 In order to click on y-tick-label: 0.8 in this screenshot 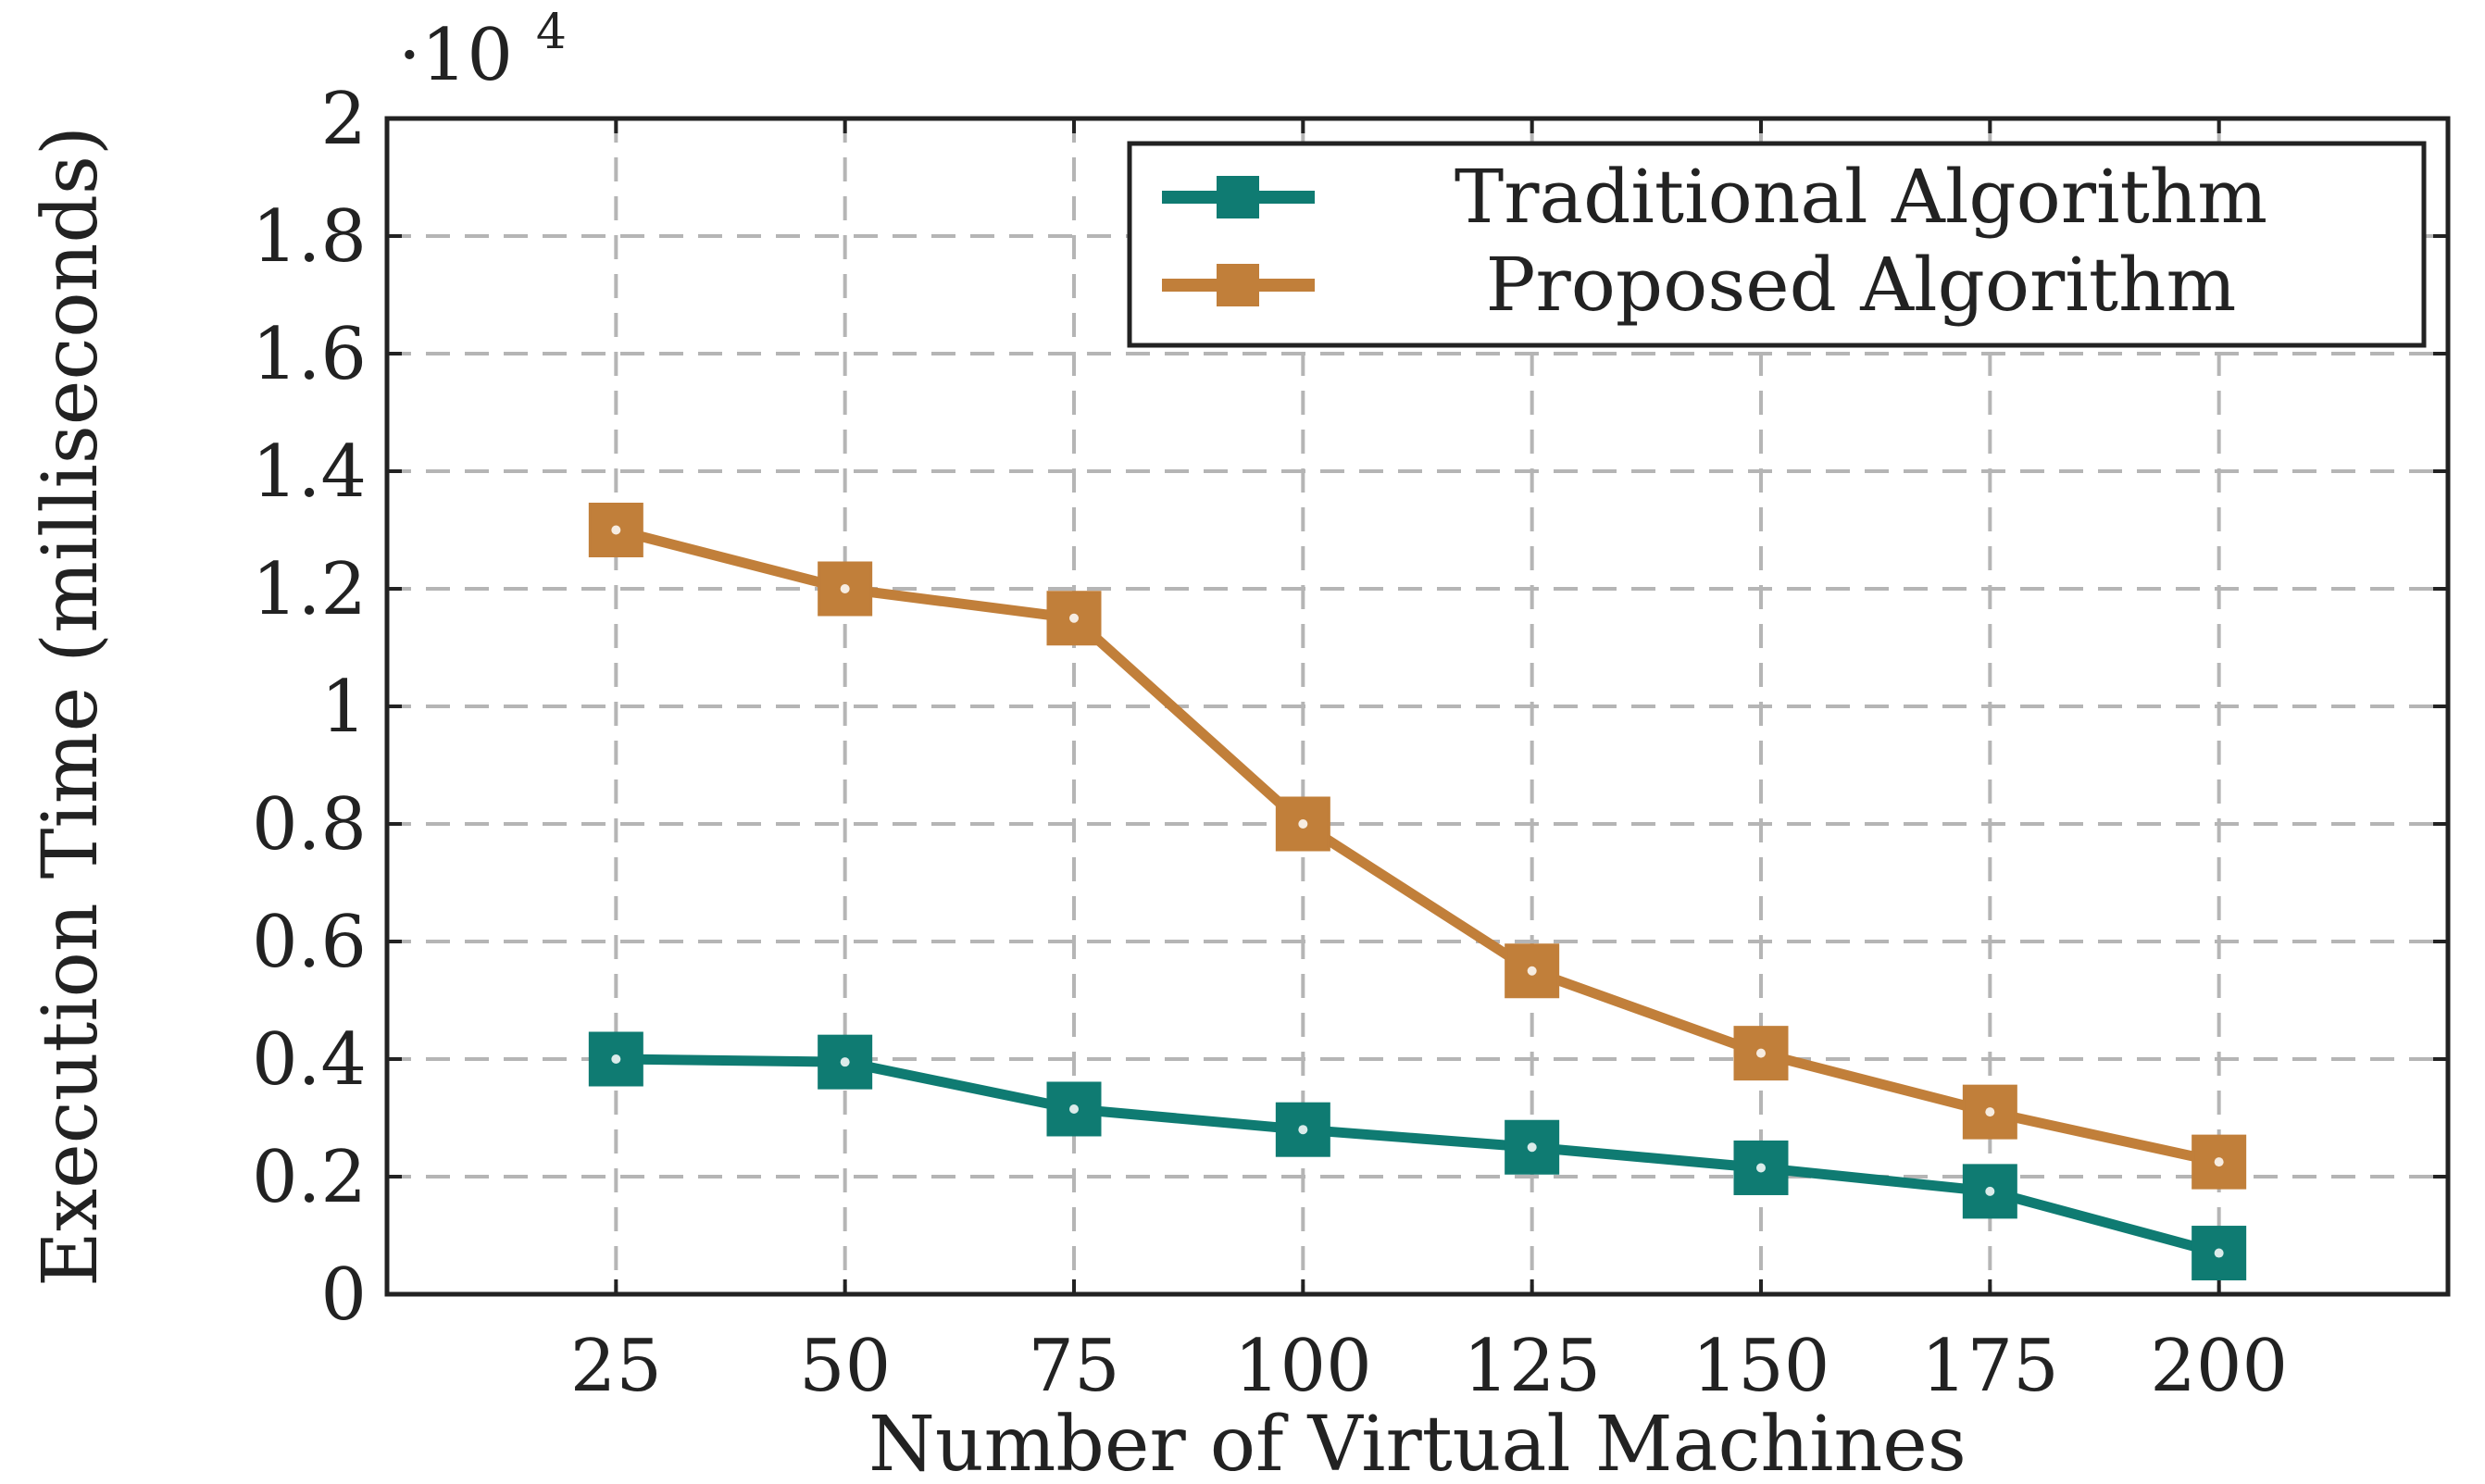, I will do `click(309, 825)`.